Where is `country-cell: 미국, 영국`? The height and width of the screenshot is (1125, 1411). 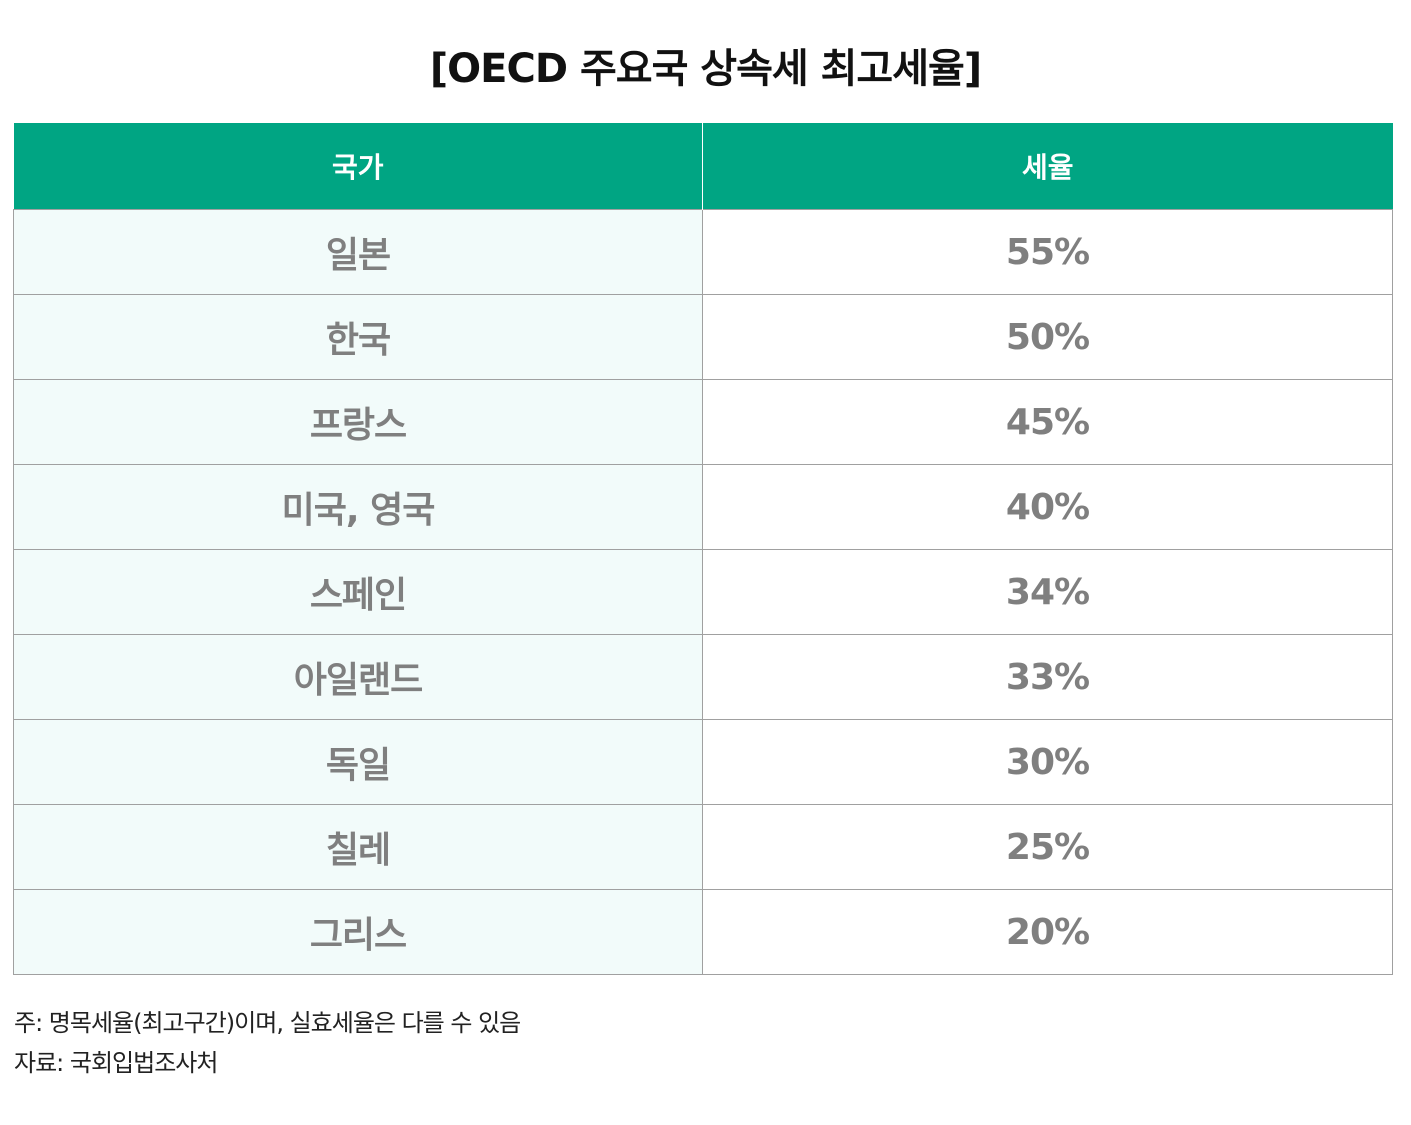 country-cell: 미국, 영국 is located at coordinates (358, 507).